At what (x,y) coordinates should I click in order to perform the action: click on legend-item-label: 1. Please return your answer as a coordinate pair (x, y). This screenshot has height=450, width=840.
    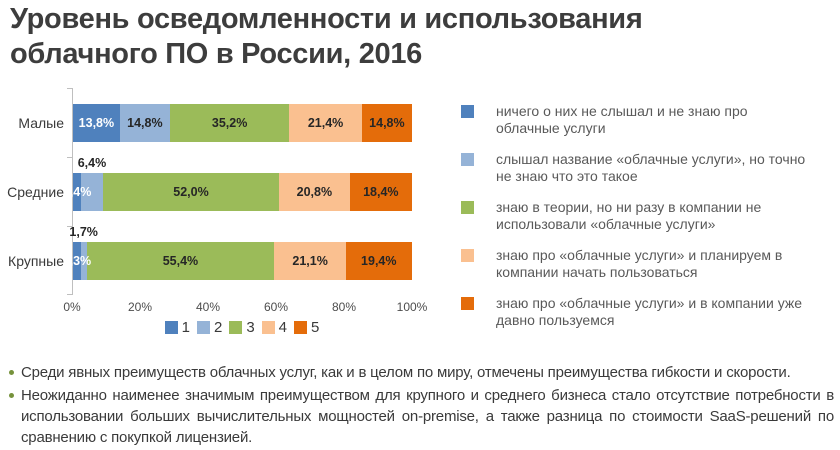
    Looking at the image, I should click on (185, 327).